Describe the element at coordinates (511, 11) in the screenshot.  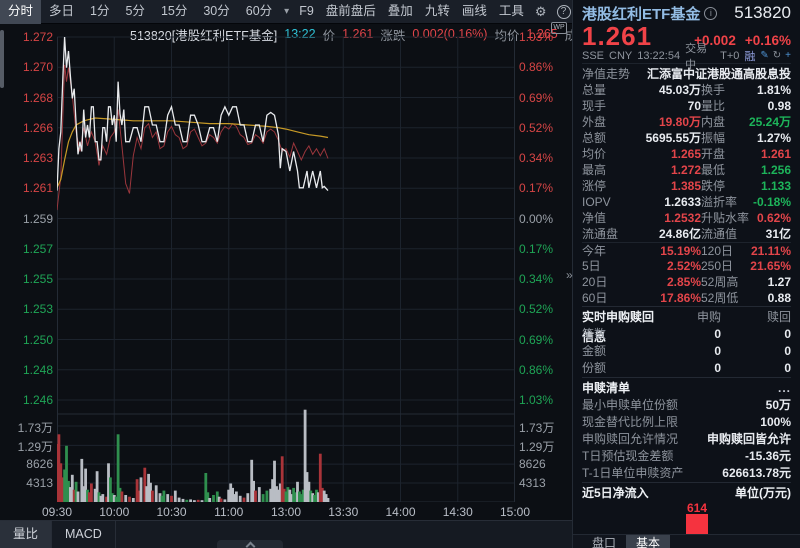
I see `toolbar-menu-工具: 工具` at that location.